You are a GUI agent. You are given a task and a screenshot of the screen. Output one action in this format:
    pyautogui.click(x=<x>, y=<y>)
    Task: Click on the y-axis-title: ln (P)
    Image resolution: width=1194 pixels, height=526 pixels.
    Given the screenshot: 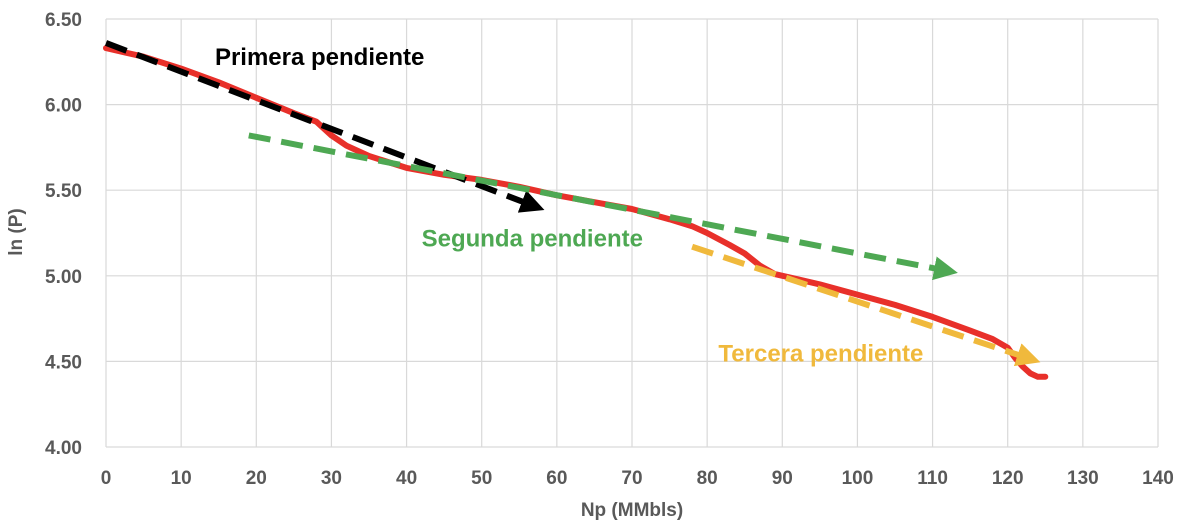 What is the action you would take?
    pyautogui.click(x=16, y=232)
    